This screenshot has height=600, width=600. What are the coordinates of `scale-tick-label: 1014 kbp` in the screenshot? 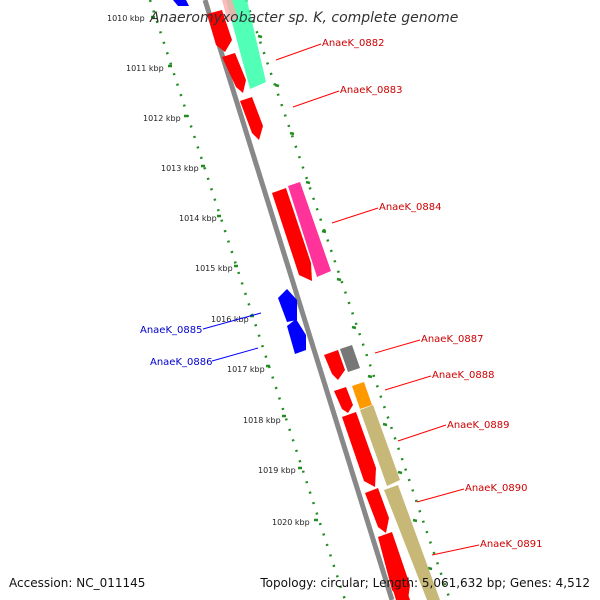 It's located at (198, 218).